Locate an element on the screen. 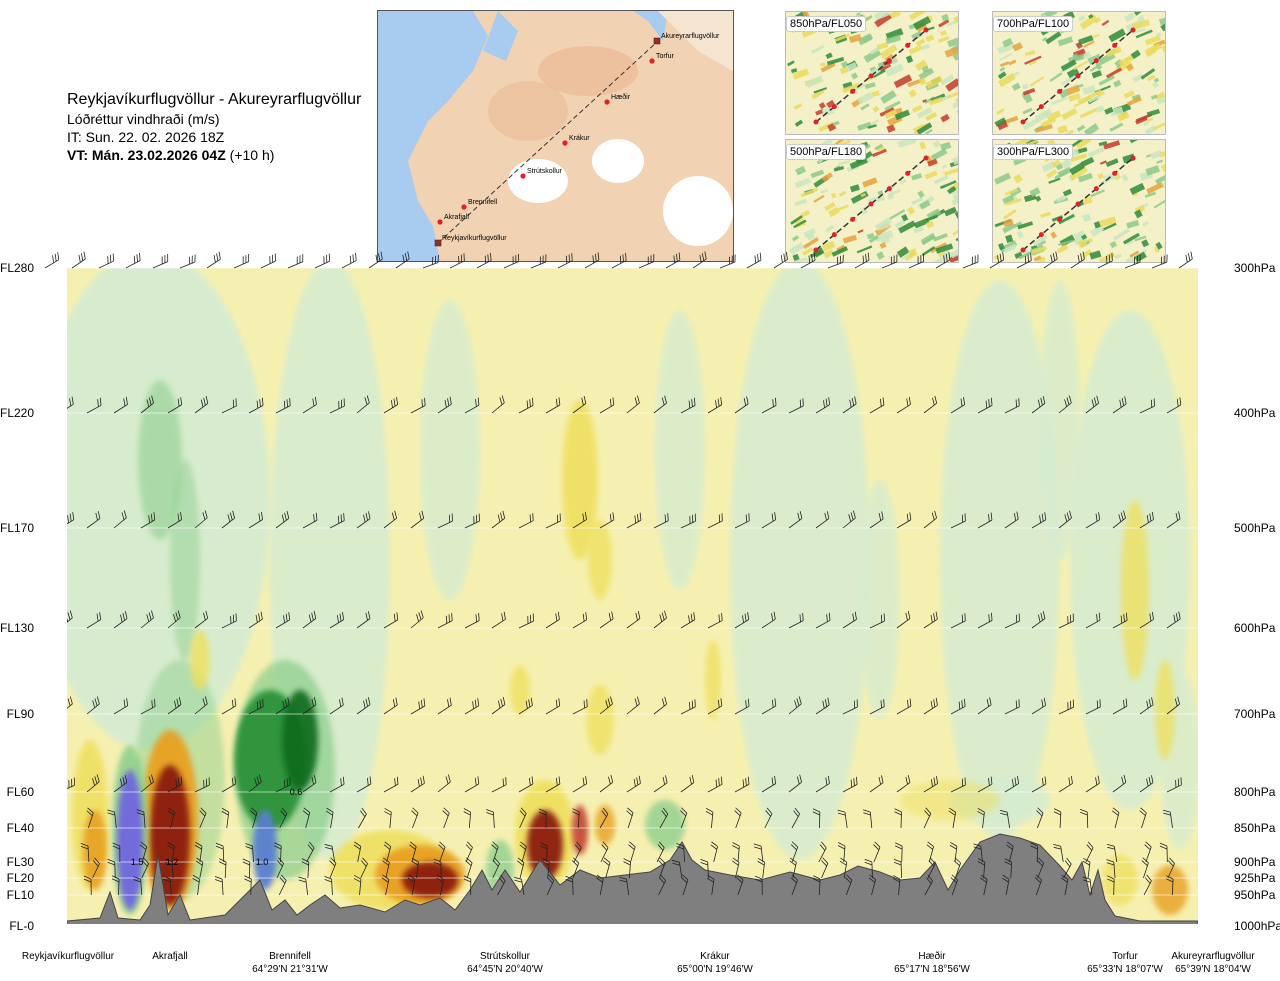  location-name: Reykjavíkurflugvöllur is located at coordinates (68, 956).